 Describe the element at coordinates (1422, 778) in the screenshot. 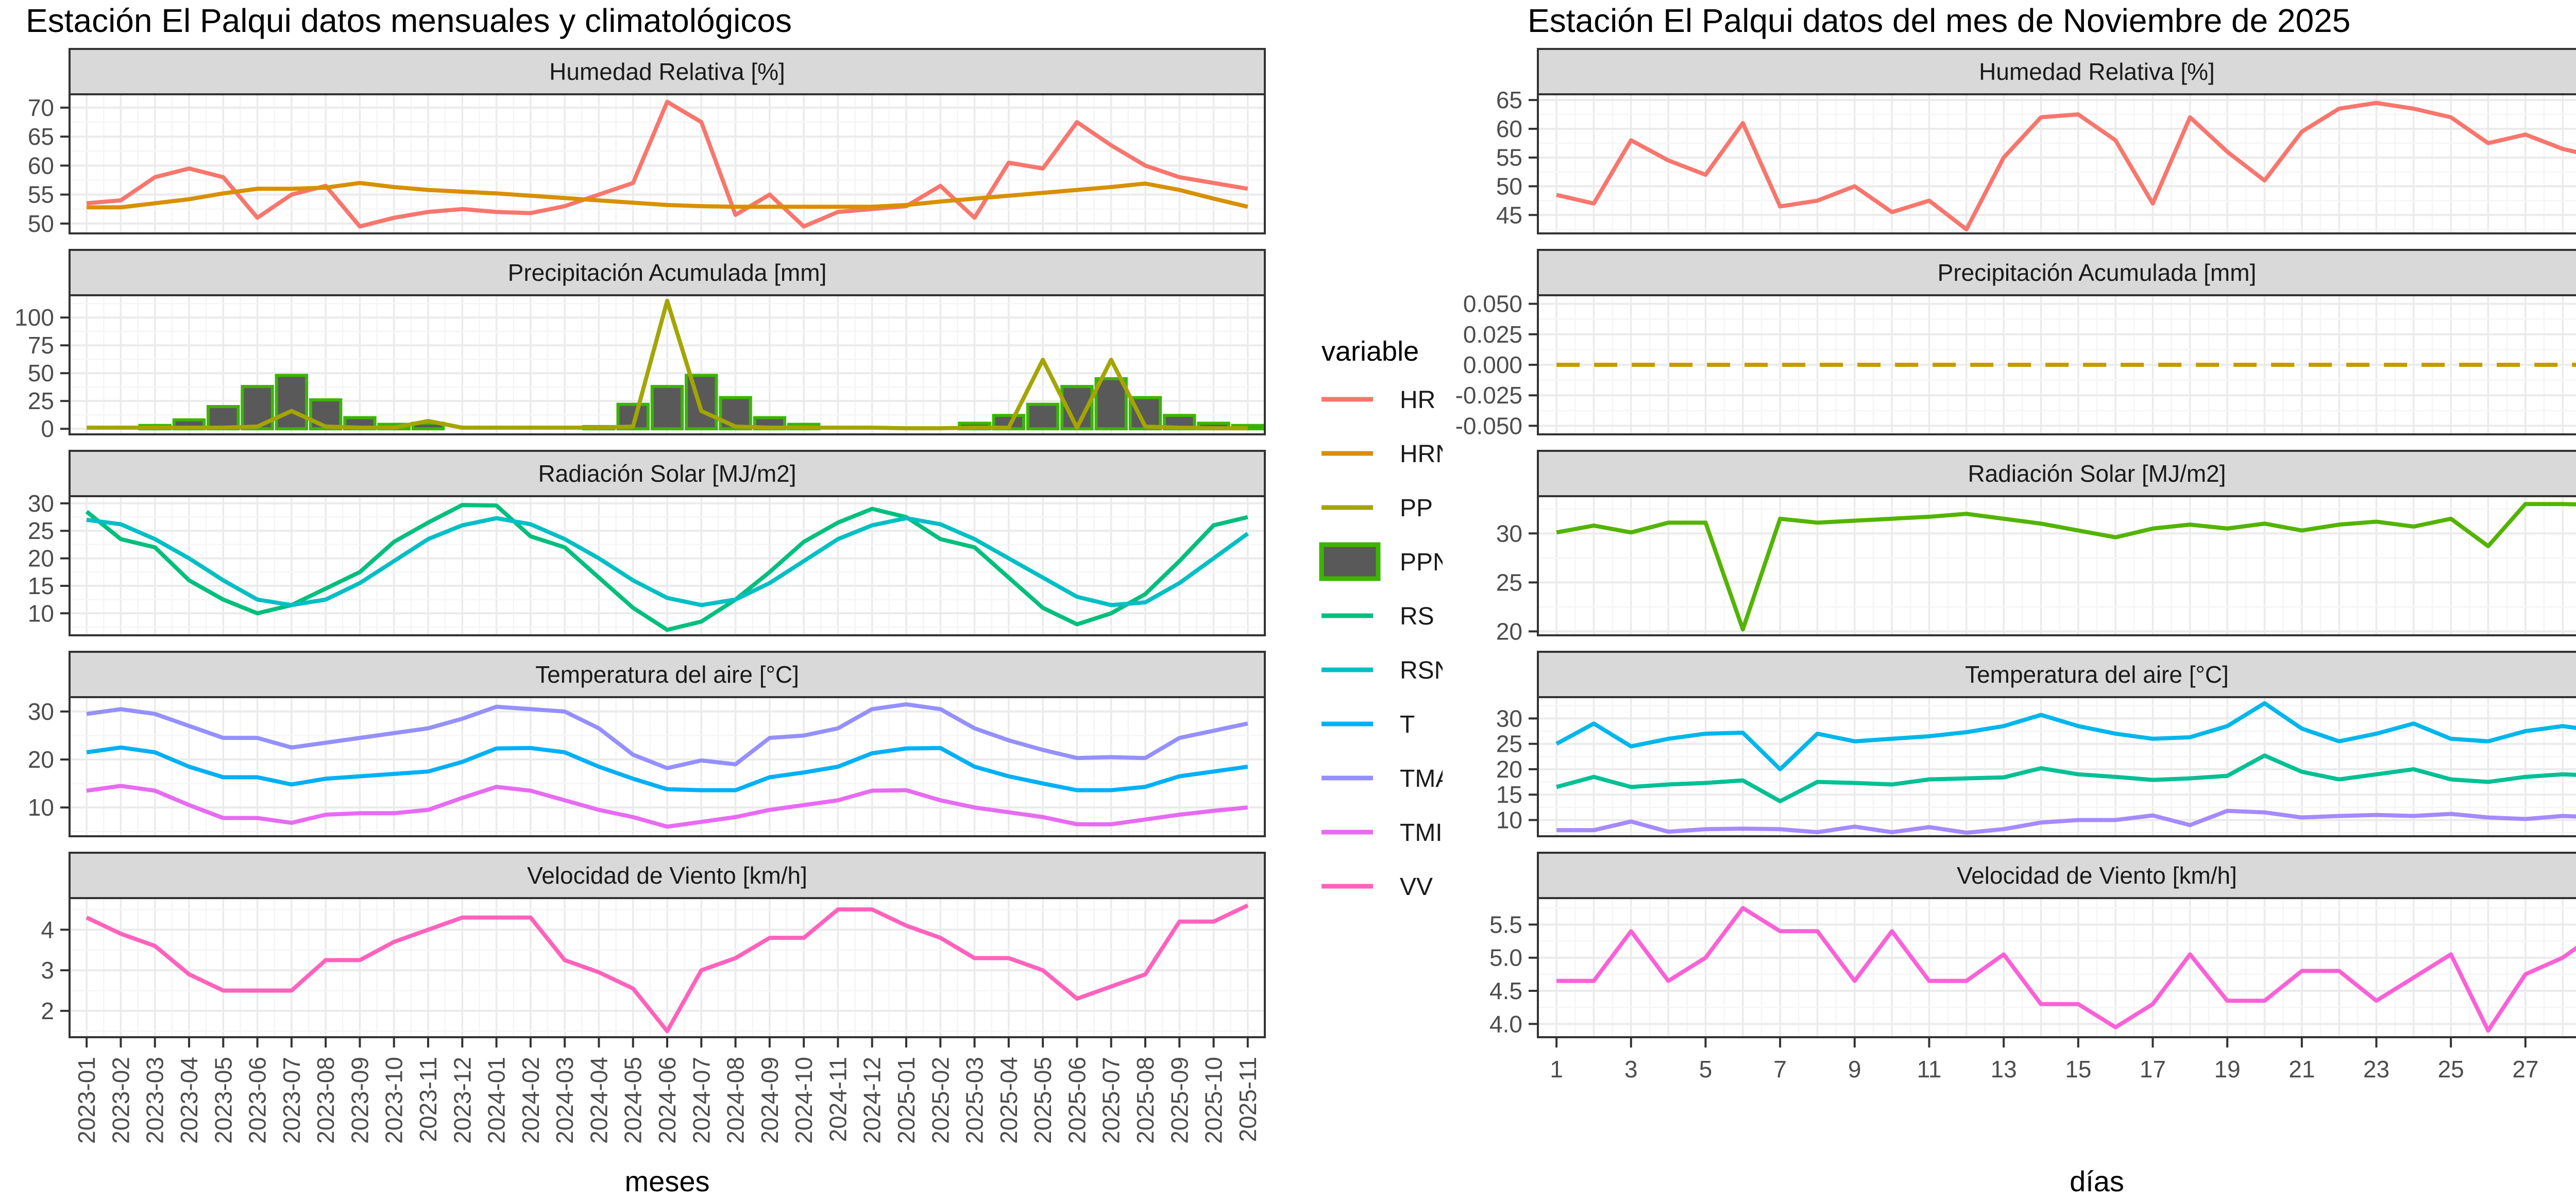

I see `legend-entry-label: TMAX` at that location.